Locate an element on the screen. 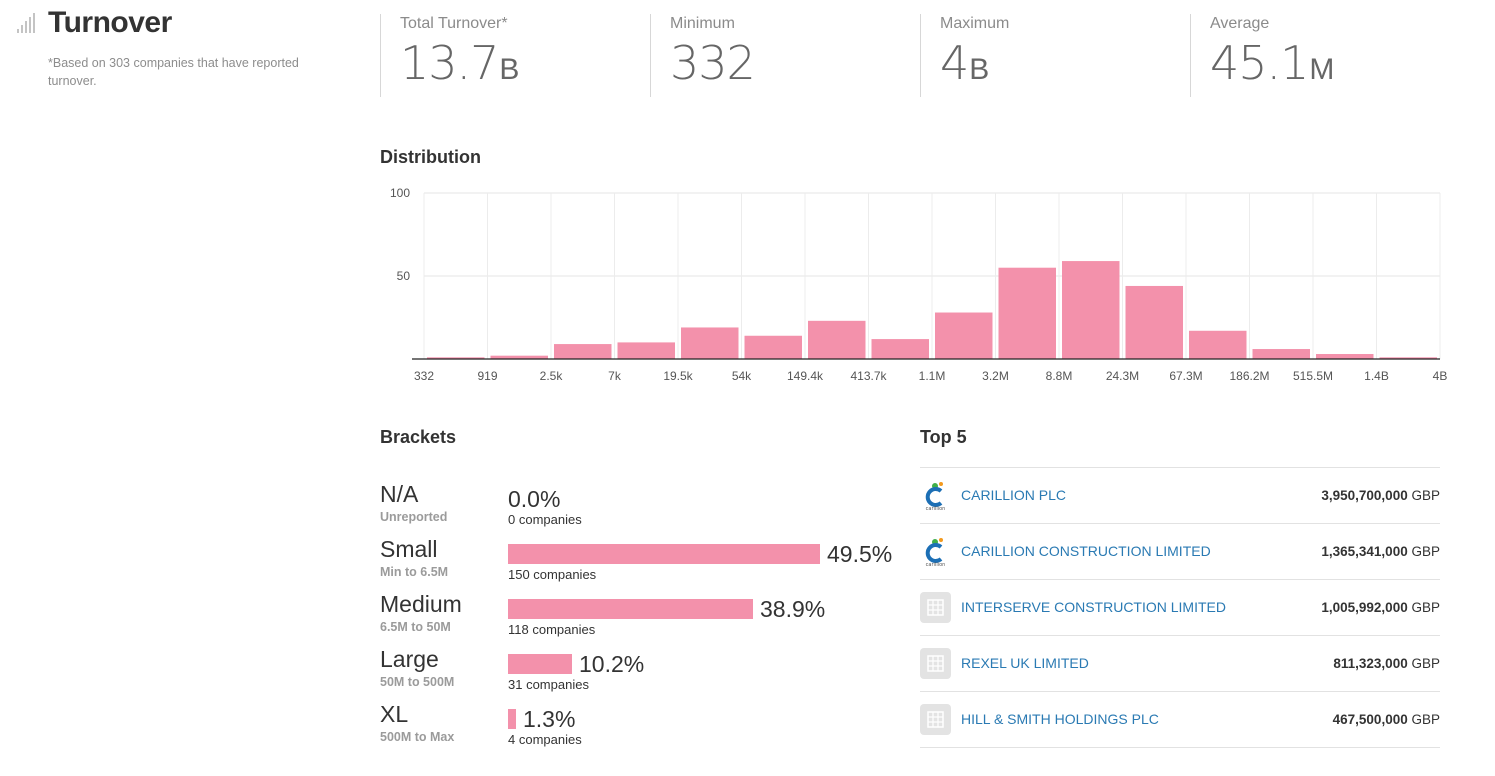 The width and height of the screenshot is (1495, 776). bracket-row: Small Min to 6.5M 49.5% 150 companies is located at coordinates (640, 561).